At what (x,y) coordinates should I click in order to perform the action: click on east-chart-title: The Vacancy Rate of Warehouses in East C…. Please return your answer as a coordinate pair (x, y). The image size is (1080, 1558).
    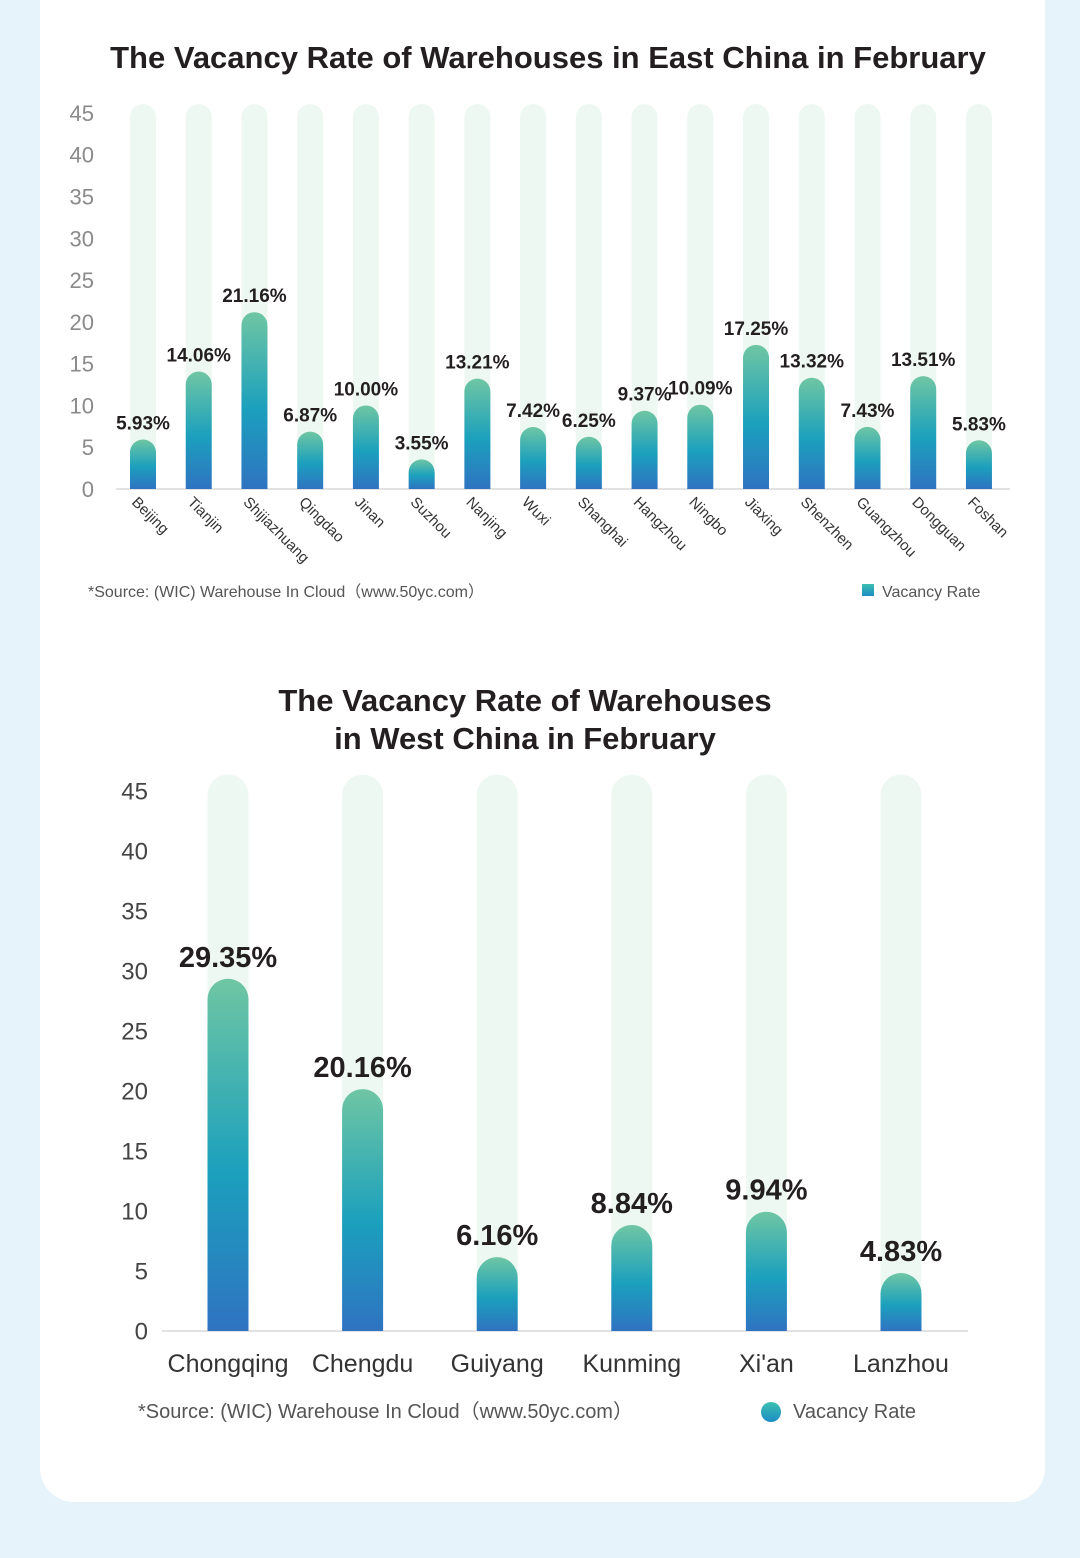
    Looking at the image, I should click on (548, 57).